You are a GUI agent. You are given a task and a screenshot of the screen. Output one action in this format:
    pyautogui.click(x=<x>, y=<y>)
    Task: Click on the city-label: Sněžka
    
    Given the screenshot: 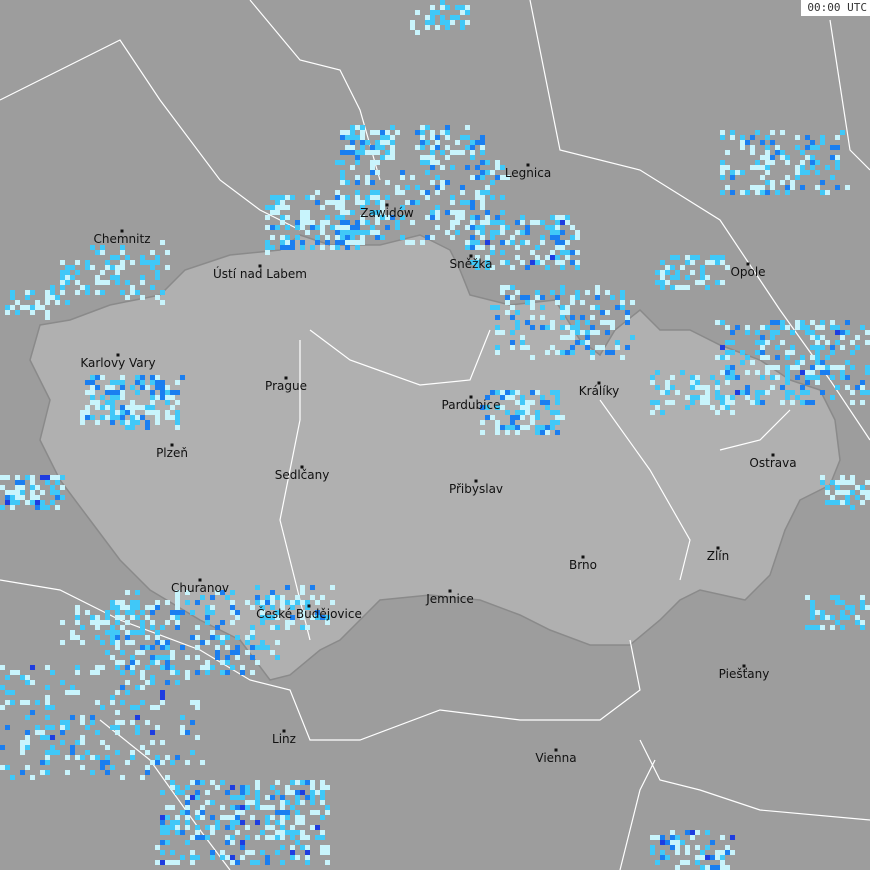 What is the action you would take?
    pyautogui.click(x=471, y=264)
    